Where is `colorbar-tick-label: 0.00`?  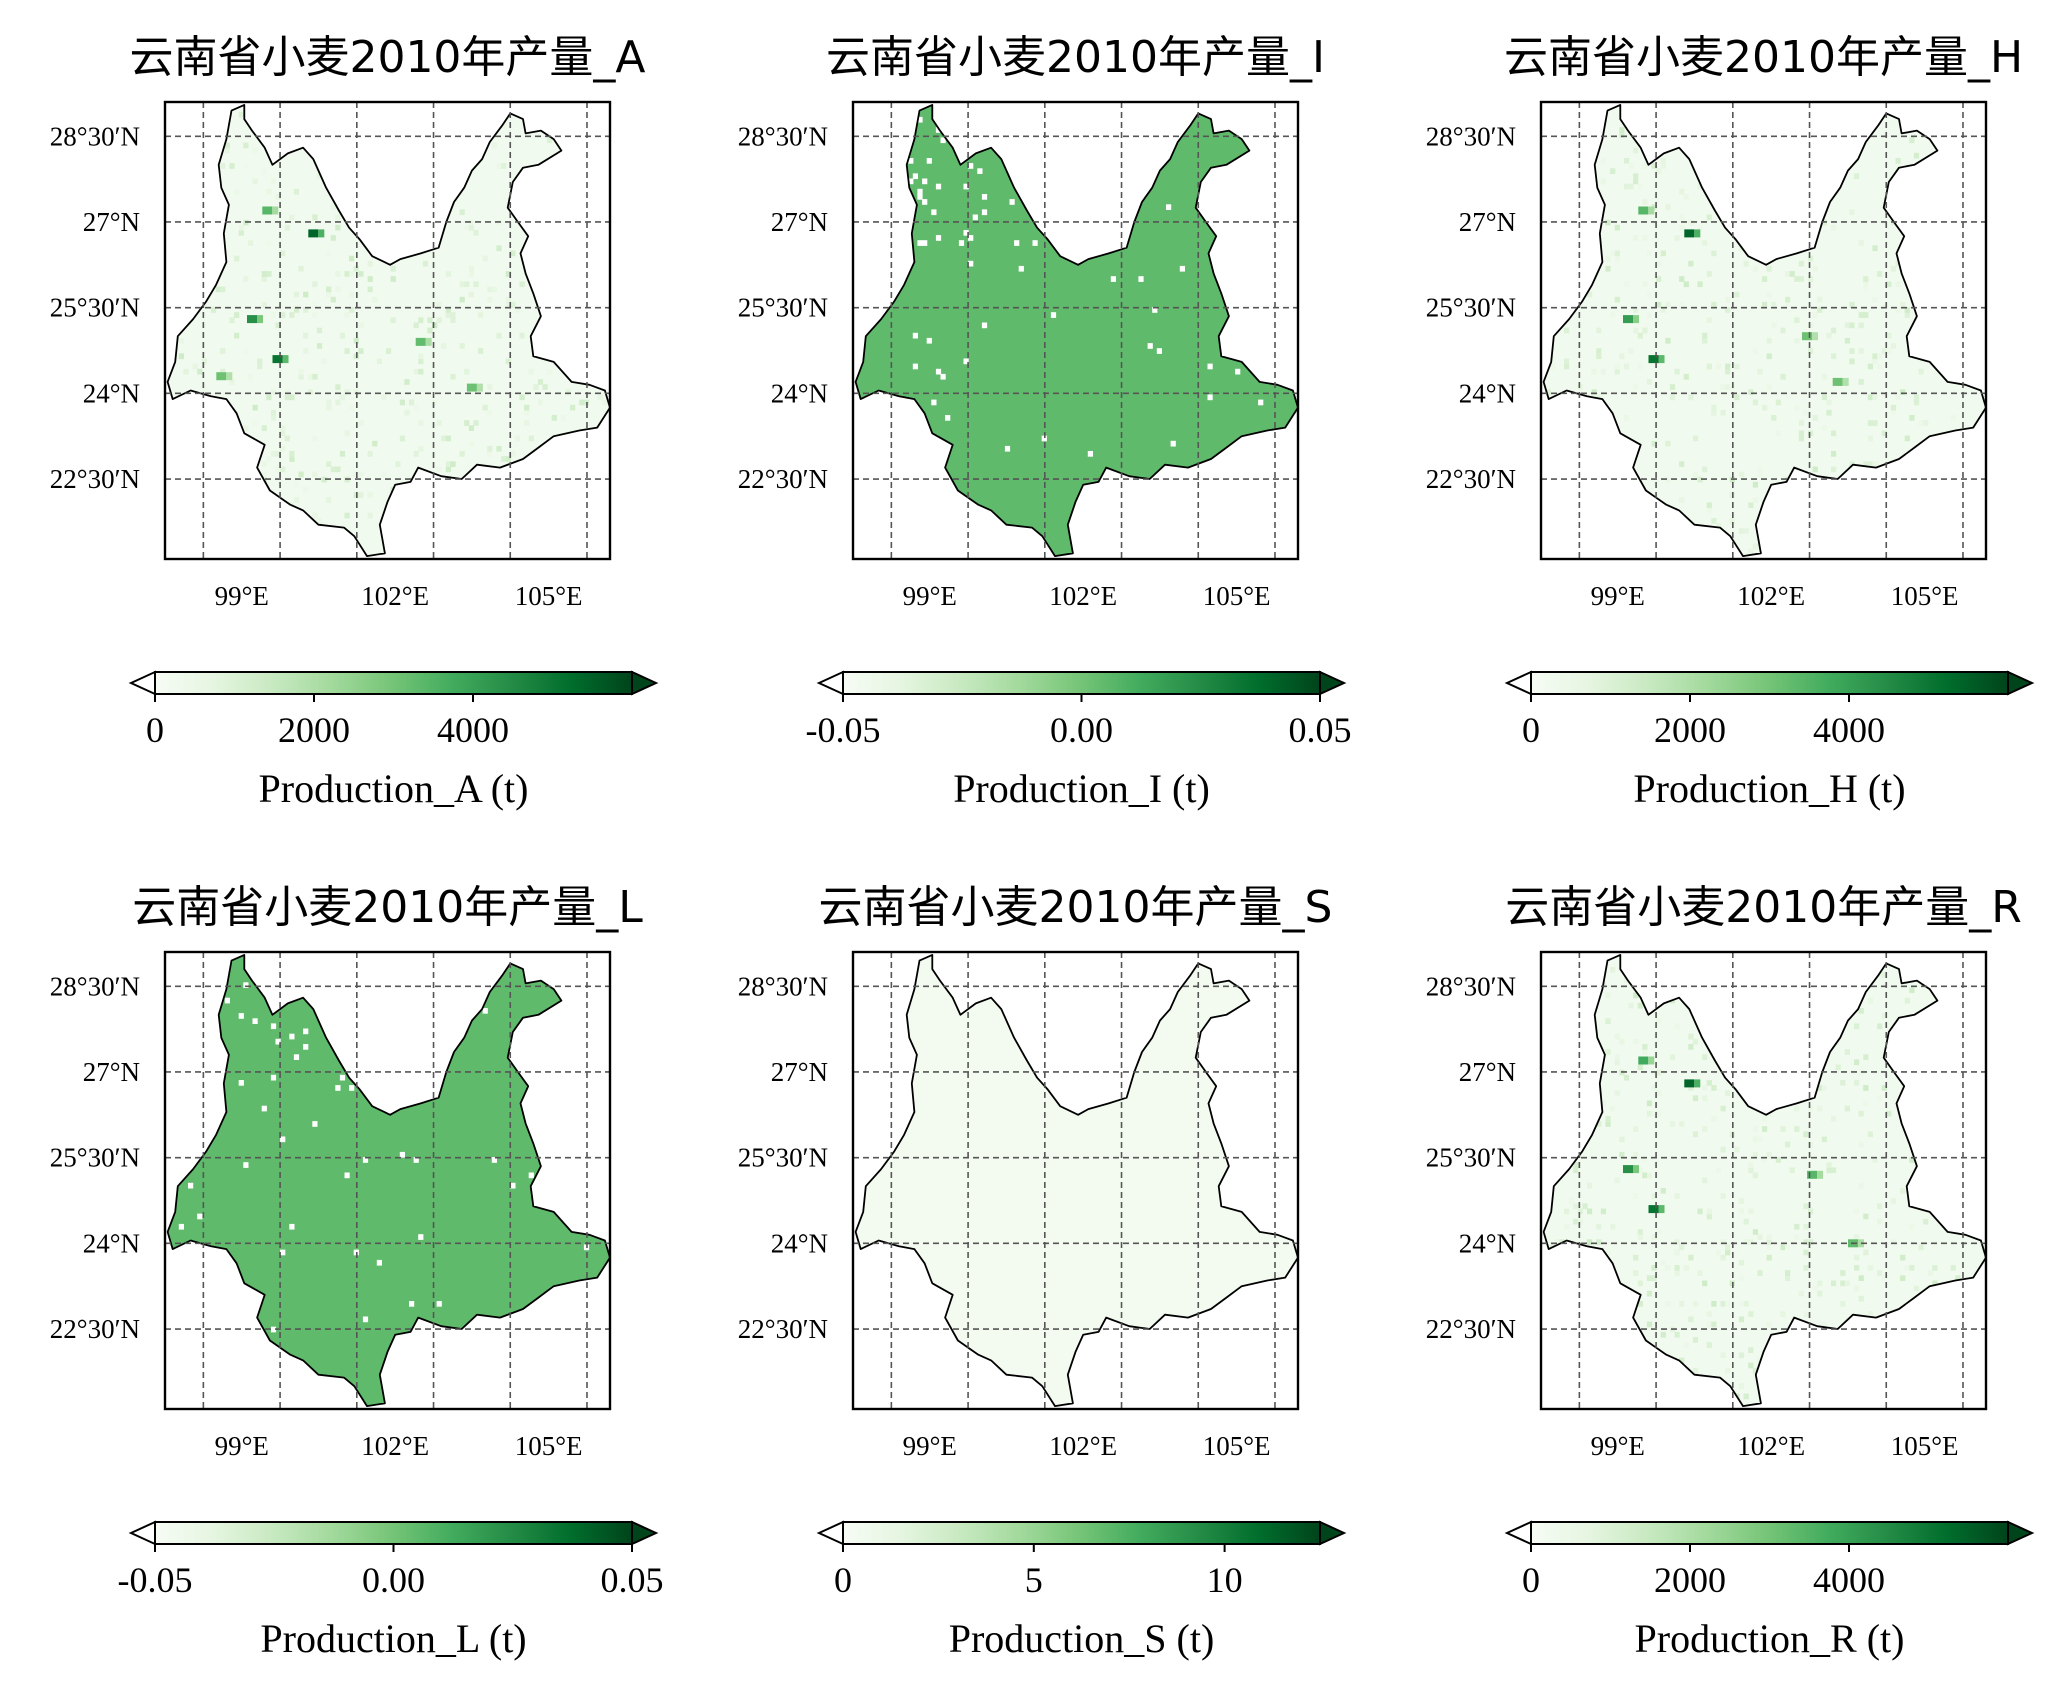 colorbar-tick-label: 0.00 is located at coordinates (393, 1580).